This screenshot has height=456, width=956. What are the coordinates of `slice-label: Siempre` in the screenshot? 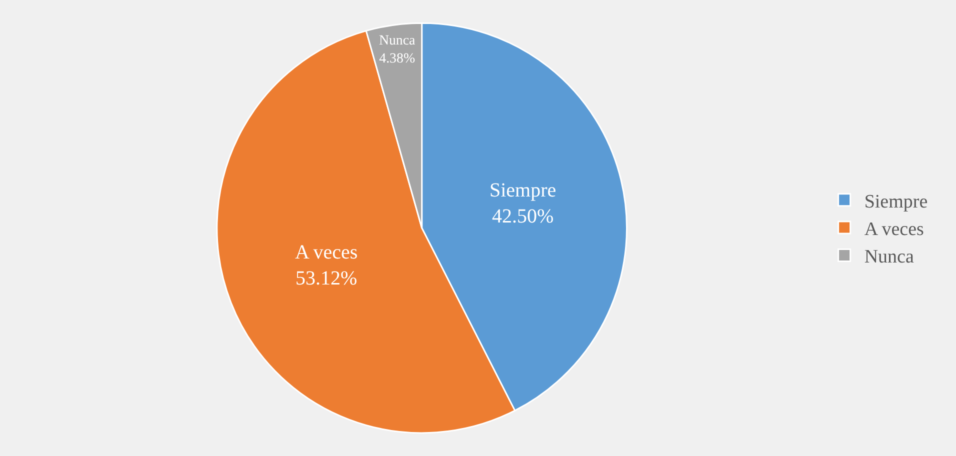 It's located at (522, 191).